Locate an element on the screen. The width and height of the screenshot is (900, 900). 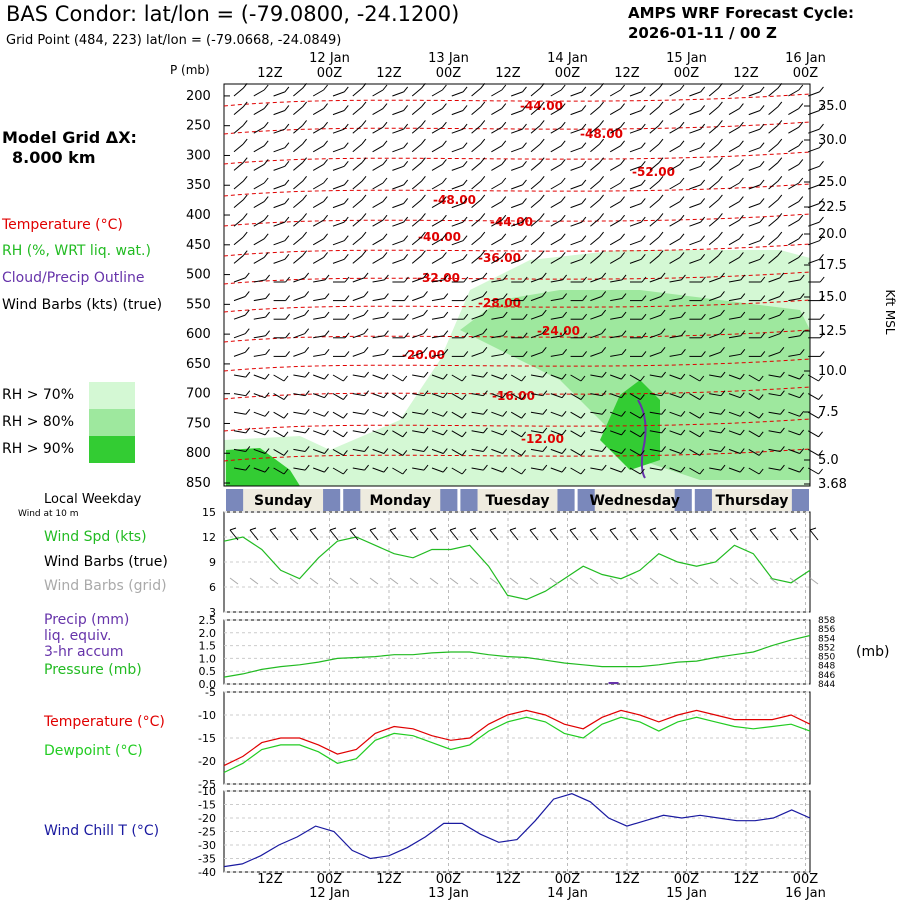
wind-speed-line is located at coordinates (517, 568).